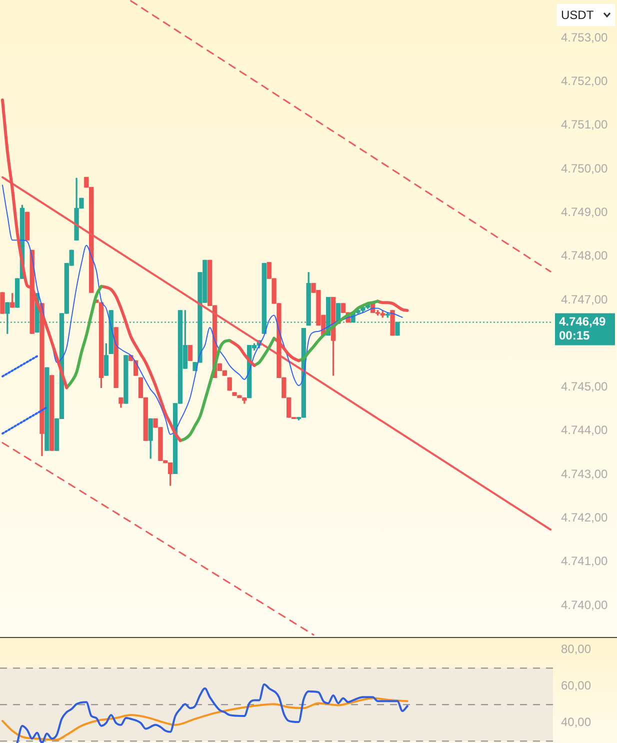  What do you see at coordinates (577, 15) in the screenshot?
I see `text: USDT` at bounding box center [577, 15].